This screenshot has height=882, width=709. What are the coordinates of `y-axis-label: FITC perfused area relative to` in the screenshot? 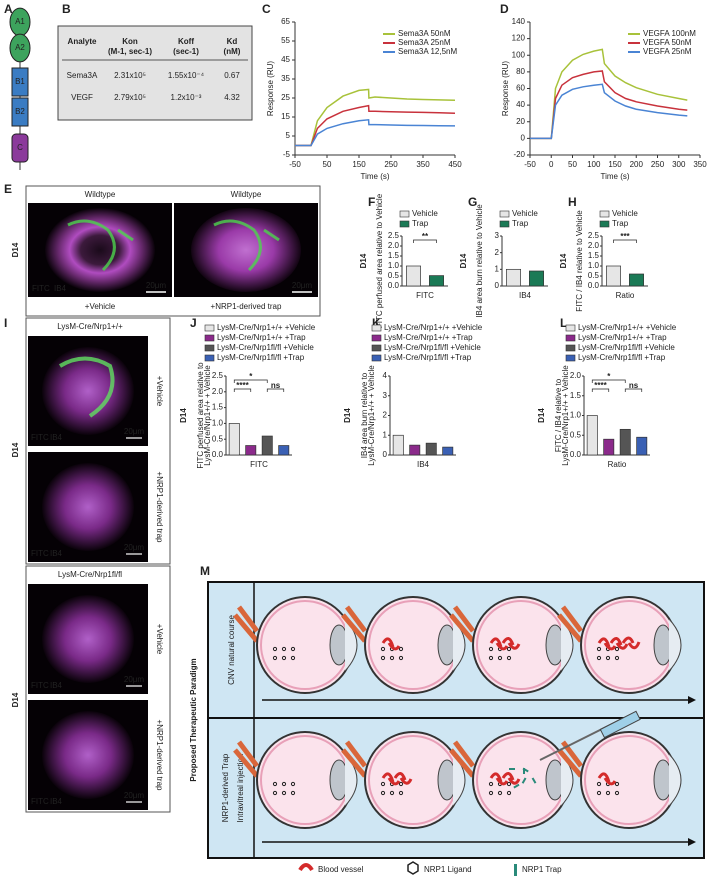 It's located at (200, 415).